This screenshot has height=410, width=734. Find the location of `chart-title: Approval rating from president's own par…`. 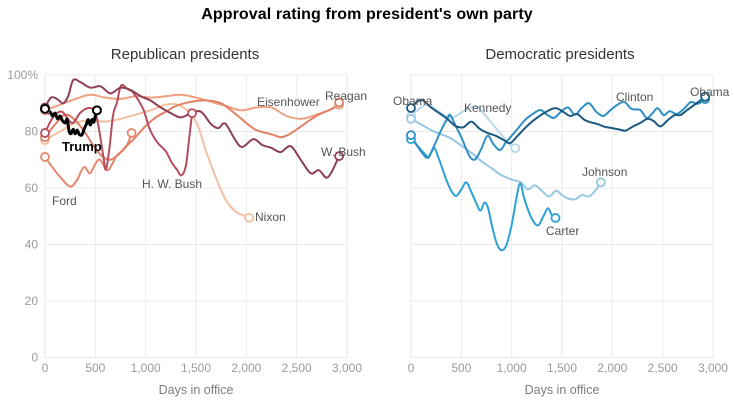

chart-title: Approval rating from president's own par… is located at coordinates (367, 14).